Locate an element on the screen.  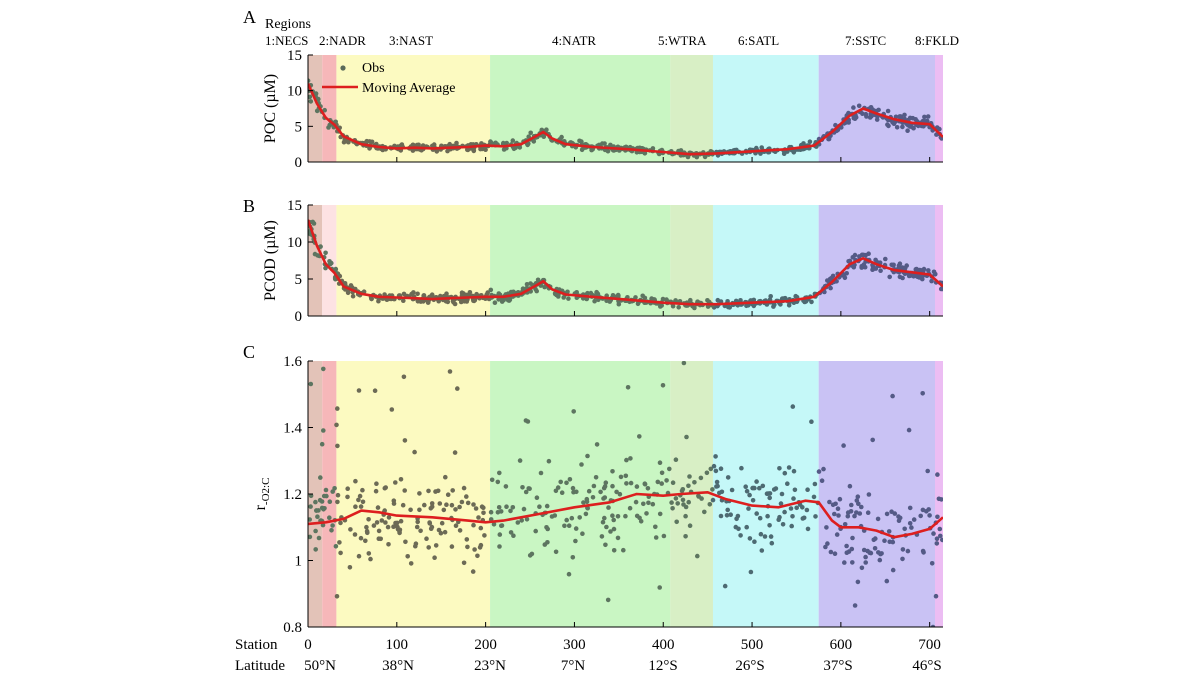
panel-a-poc: 0 5 10 15 POC (µM) is located at coordinates (602, 109).